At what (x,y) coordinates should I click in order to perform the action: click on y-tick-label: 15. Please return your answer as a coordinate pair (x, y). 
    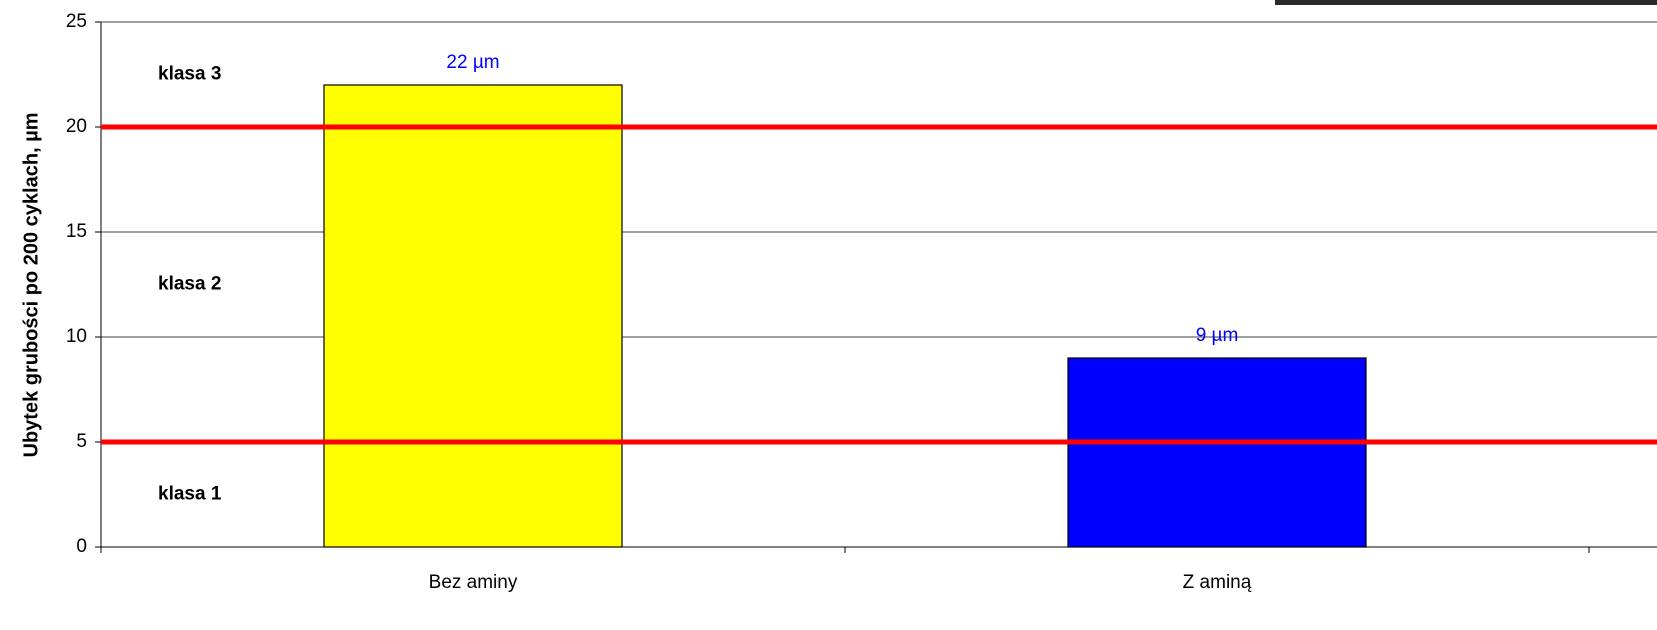
    Looking at the image, I should click on (76, 231).